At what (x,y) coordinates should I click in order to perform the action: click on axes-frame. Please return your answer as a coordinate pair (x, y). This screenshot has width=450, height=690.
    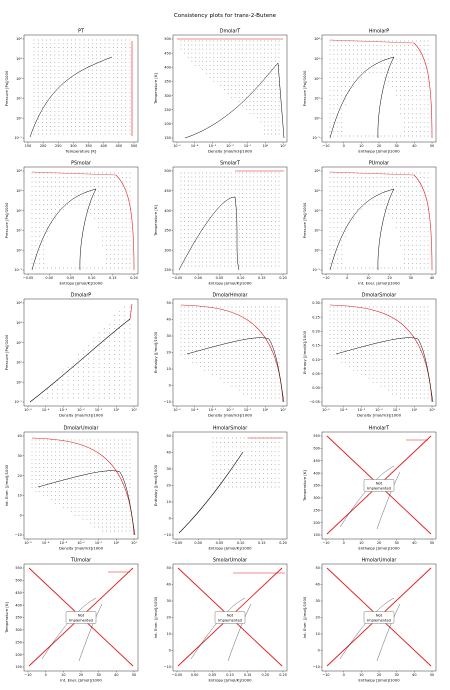
    Looking at the image, I should click on (230, 88).